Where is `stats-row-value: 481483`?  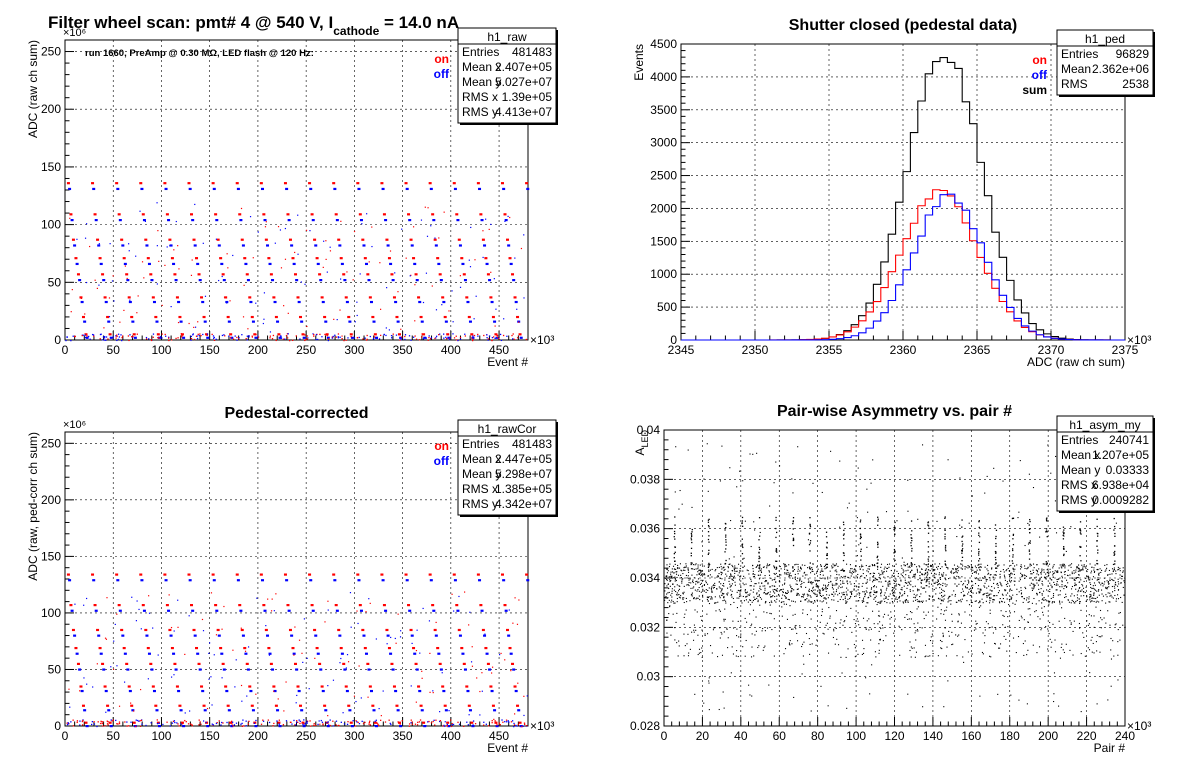 stats-row-value: 481483 is located at coordinates (532, 444).